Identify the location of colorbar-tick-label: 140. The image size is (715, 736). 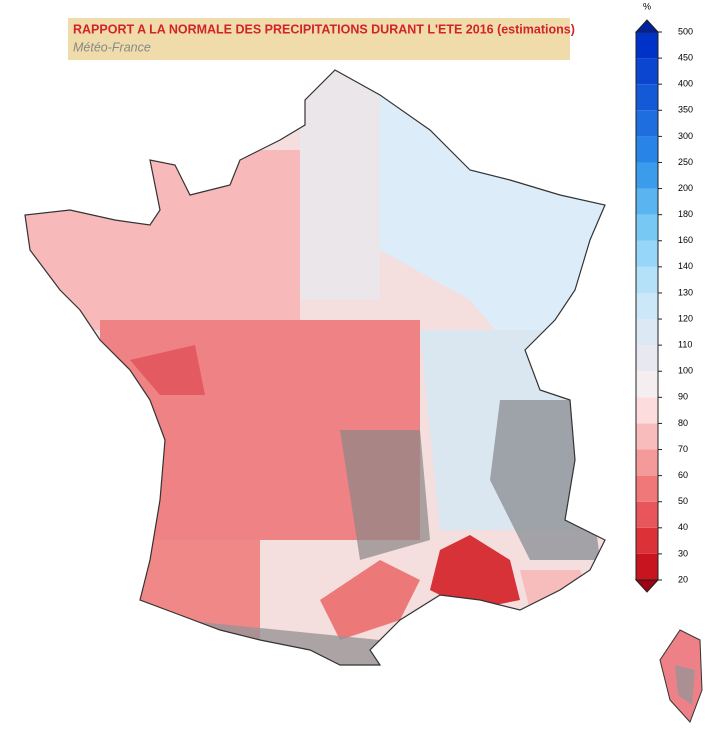
(685, 266).